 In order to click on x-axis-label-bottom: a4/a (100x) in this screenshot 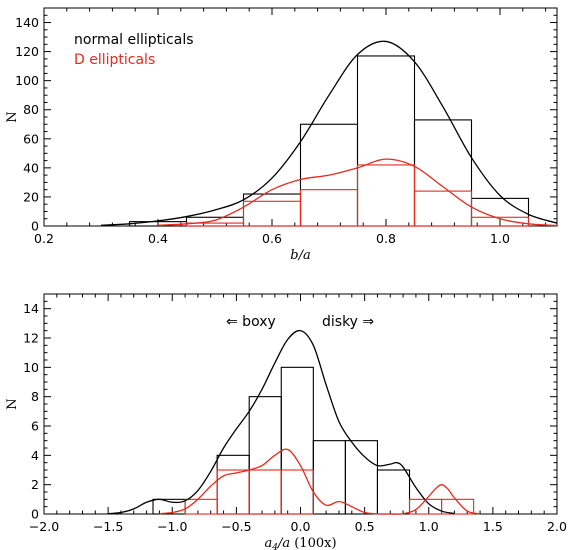, I will do `click(300, 543)`.